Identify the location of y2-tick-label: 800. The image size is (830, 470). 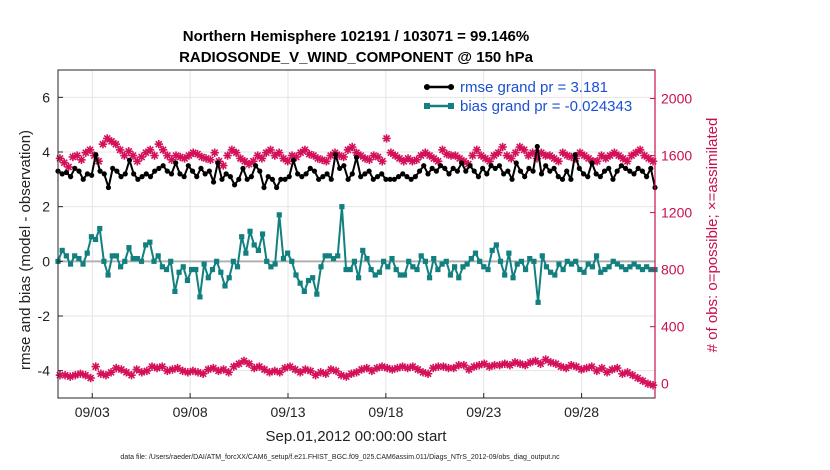
(673, 270).